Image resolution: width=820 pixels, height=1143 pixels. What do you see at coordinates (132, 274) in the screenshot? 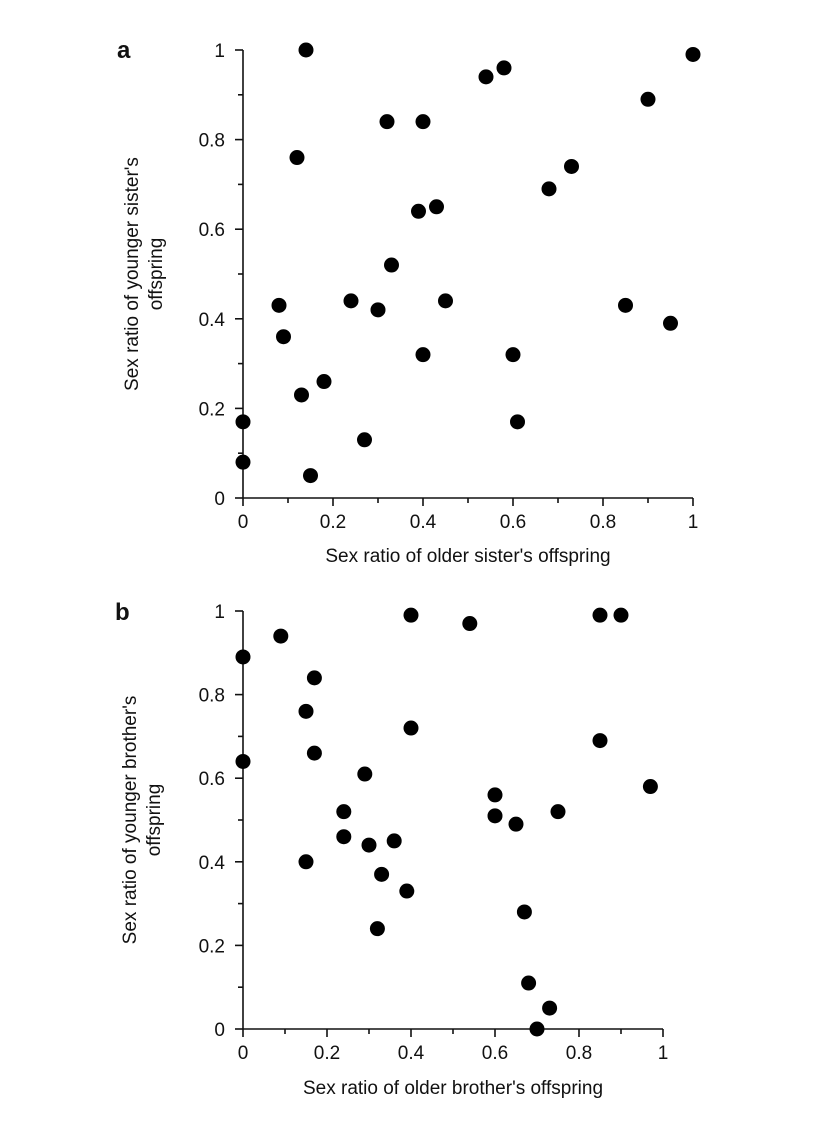
I see `y-axis-title-line: Sex ratio of younger sister's` at bounding box center [132, 274].